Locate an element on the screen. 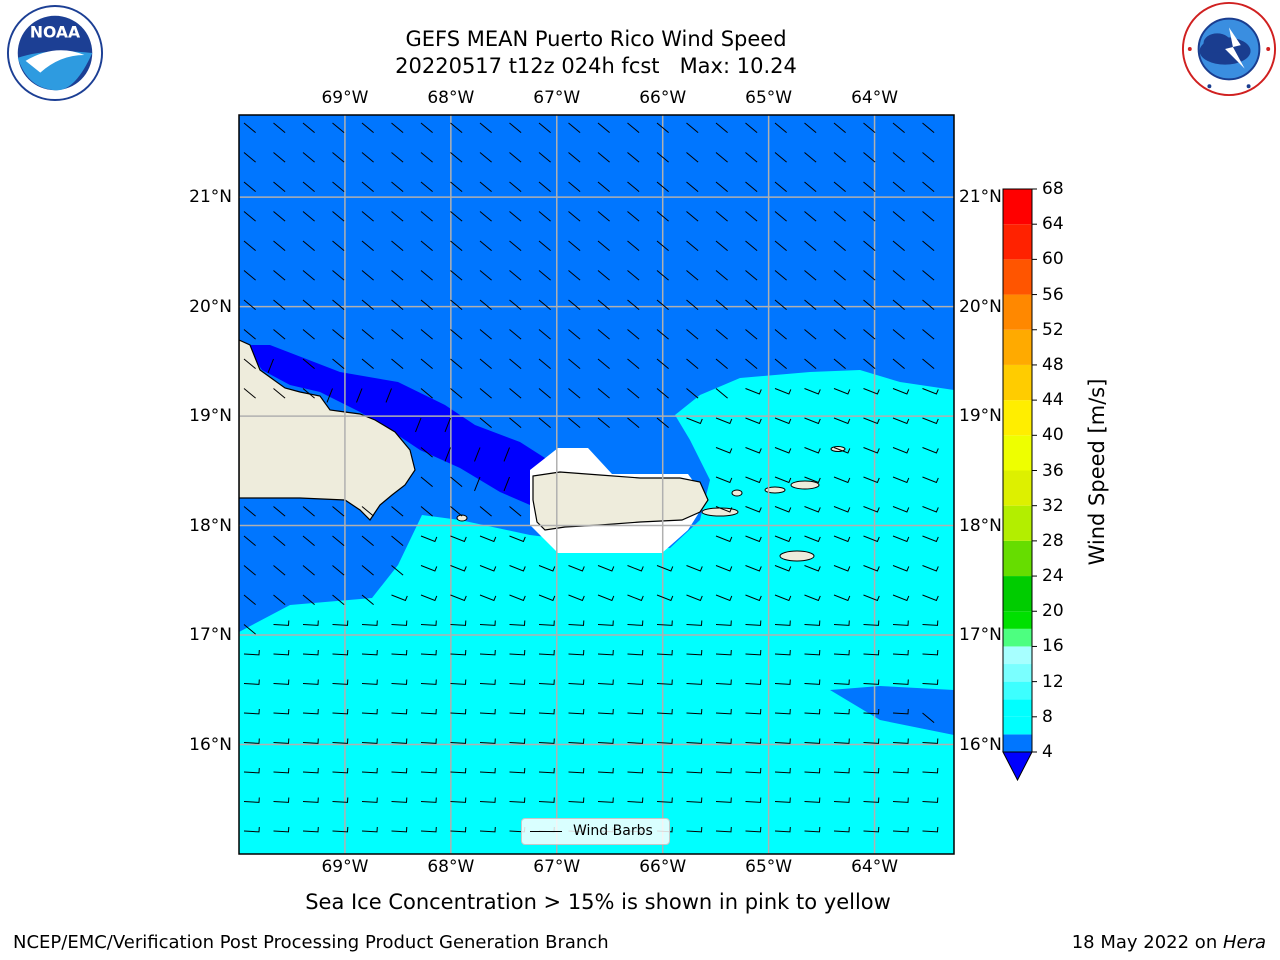 This screenshot has width=1280, height=960. vieques-island is located at coordinates (720, 512).